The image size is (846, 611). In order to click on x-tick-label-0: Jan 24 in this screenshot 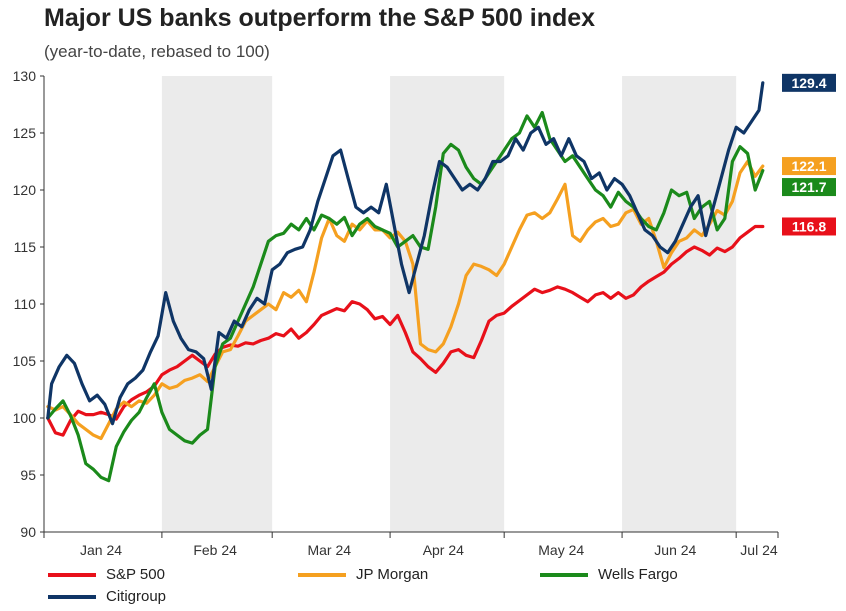, I will do `click(101, 550)`.